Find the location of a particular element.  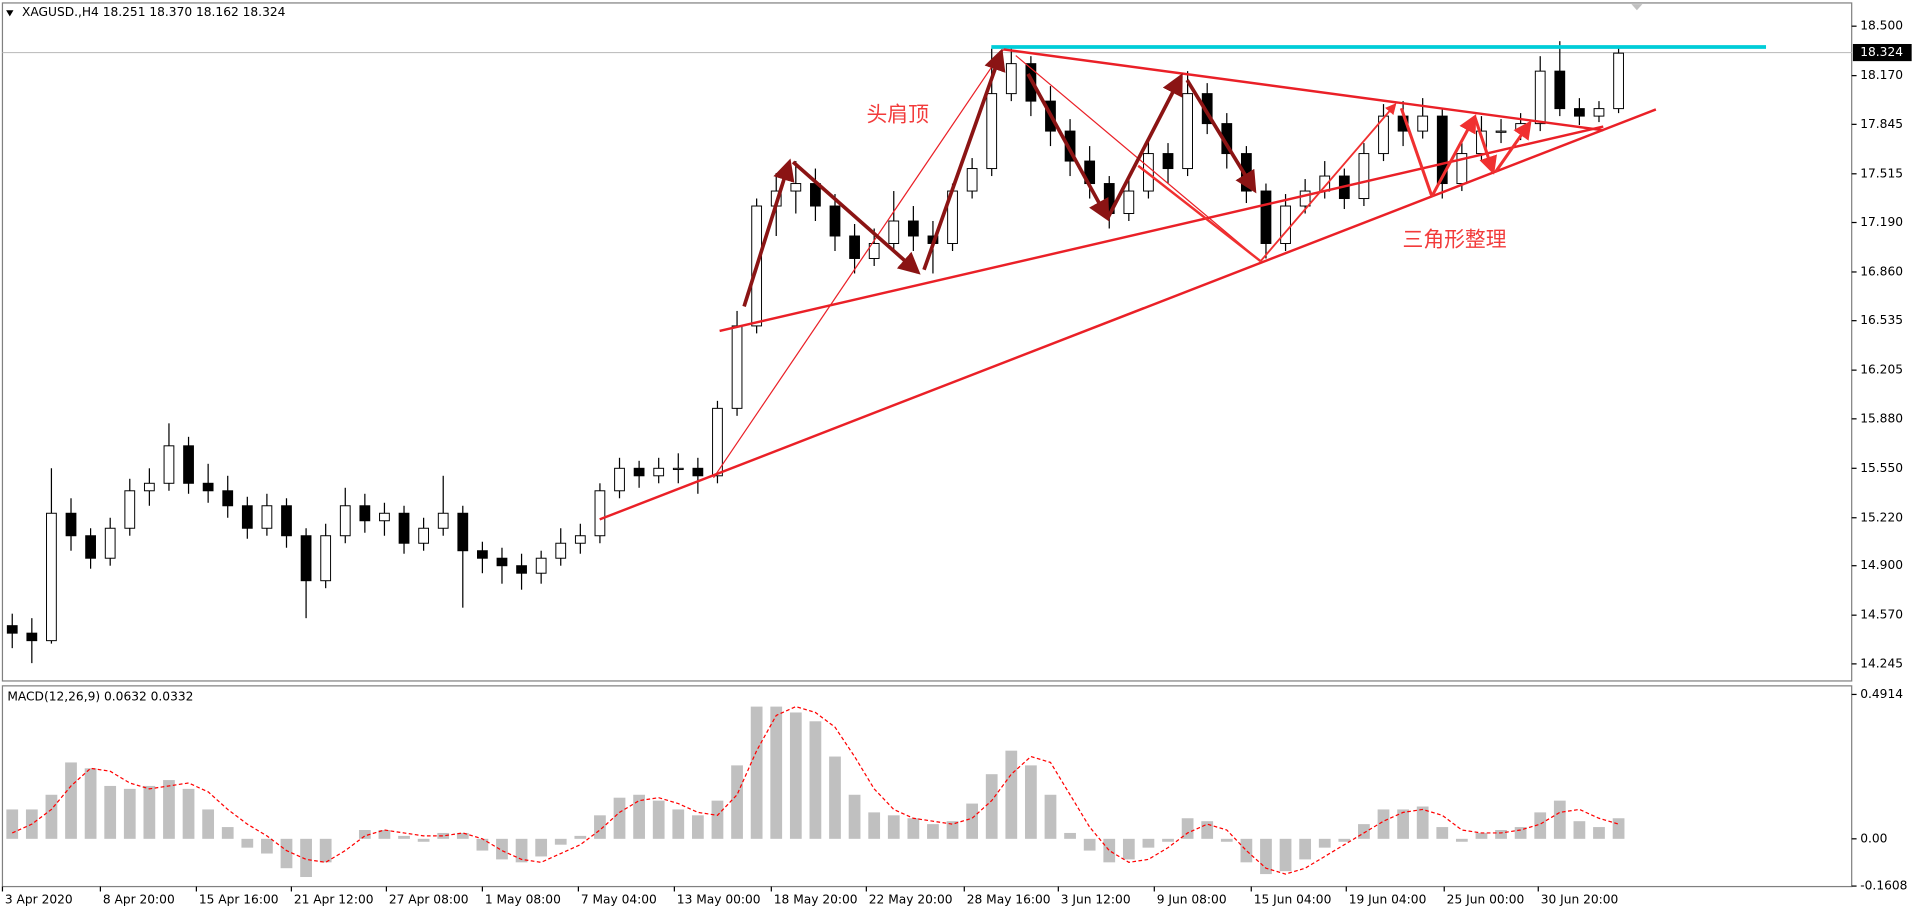

y-tick-label: 14.570 is located at coordinates (1881, 615).